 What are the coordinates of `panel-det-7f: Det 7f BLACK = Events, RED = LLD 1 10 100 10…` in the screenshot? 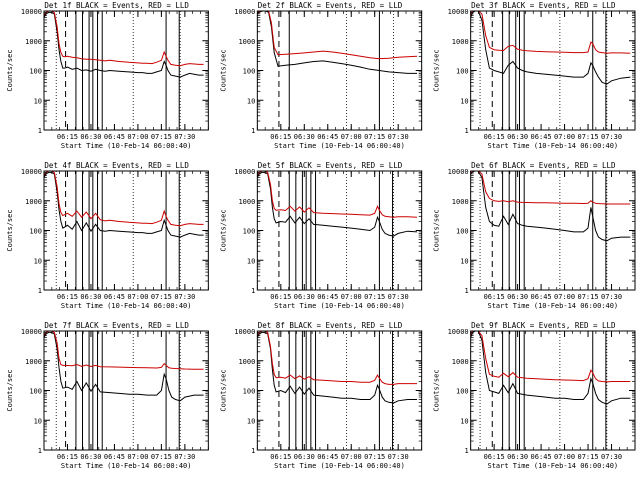 It's located at (107, 395).